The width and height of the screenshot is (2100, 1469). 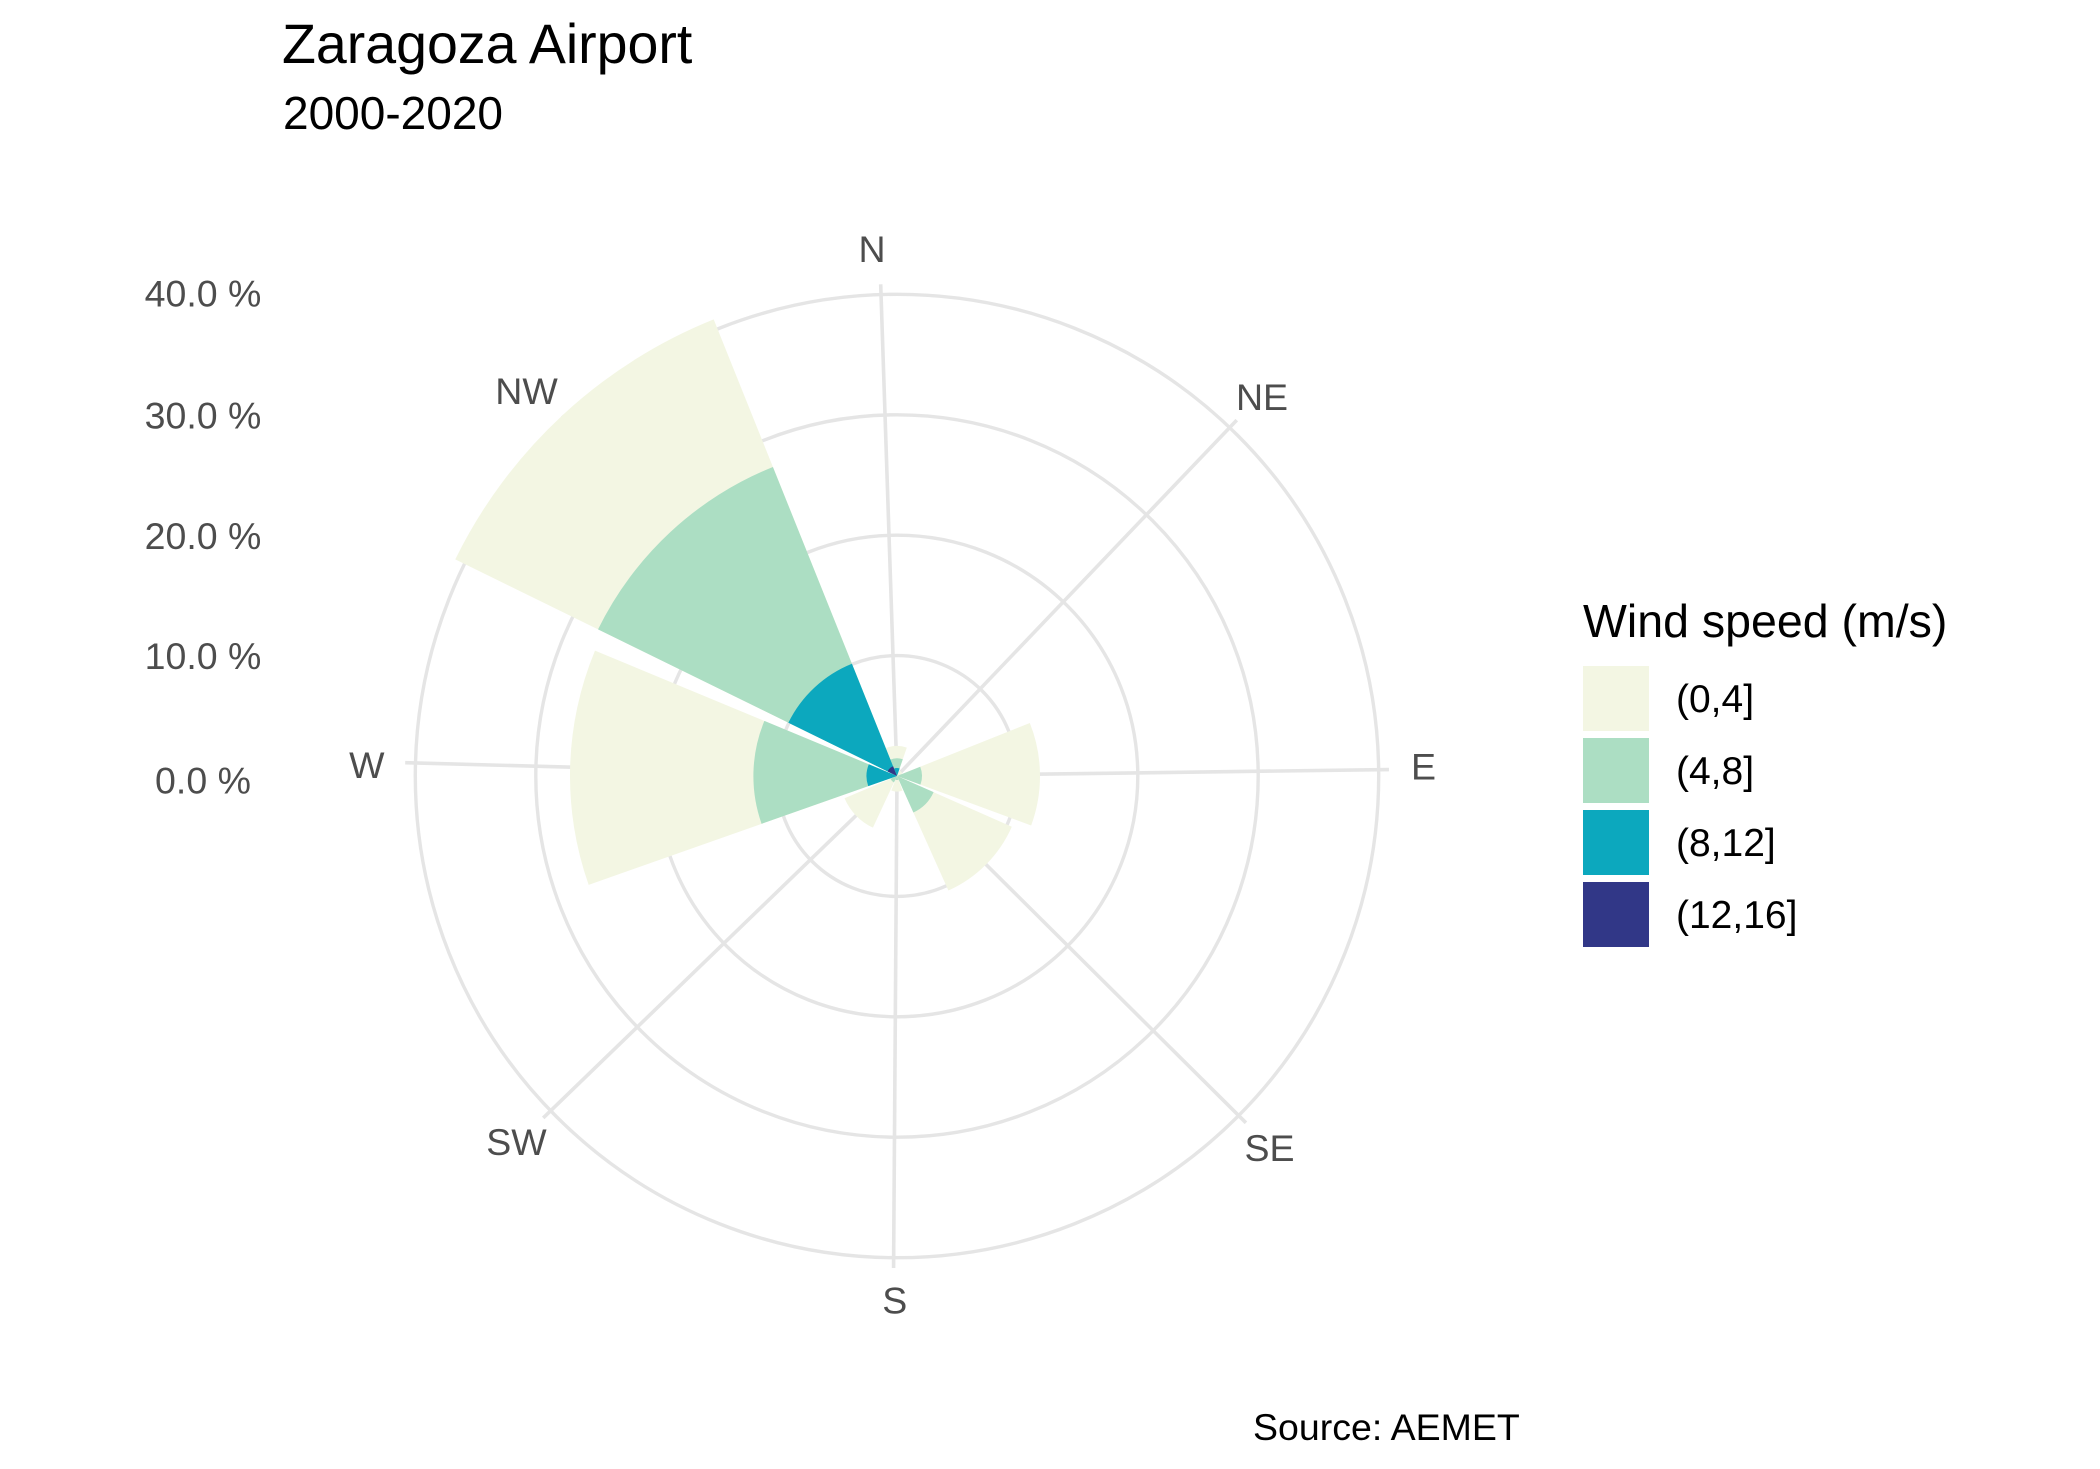 What do you see at coordinates (516, 1142) in the screenshot?
I see `svg-text: SW` at bounding box center [516, 1142].